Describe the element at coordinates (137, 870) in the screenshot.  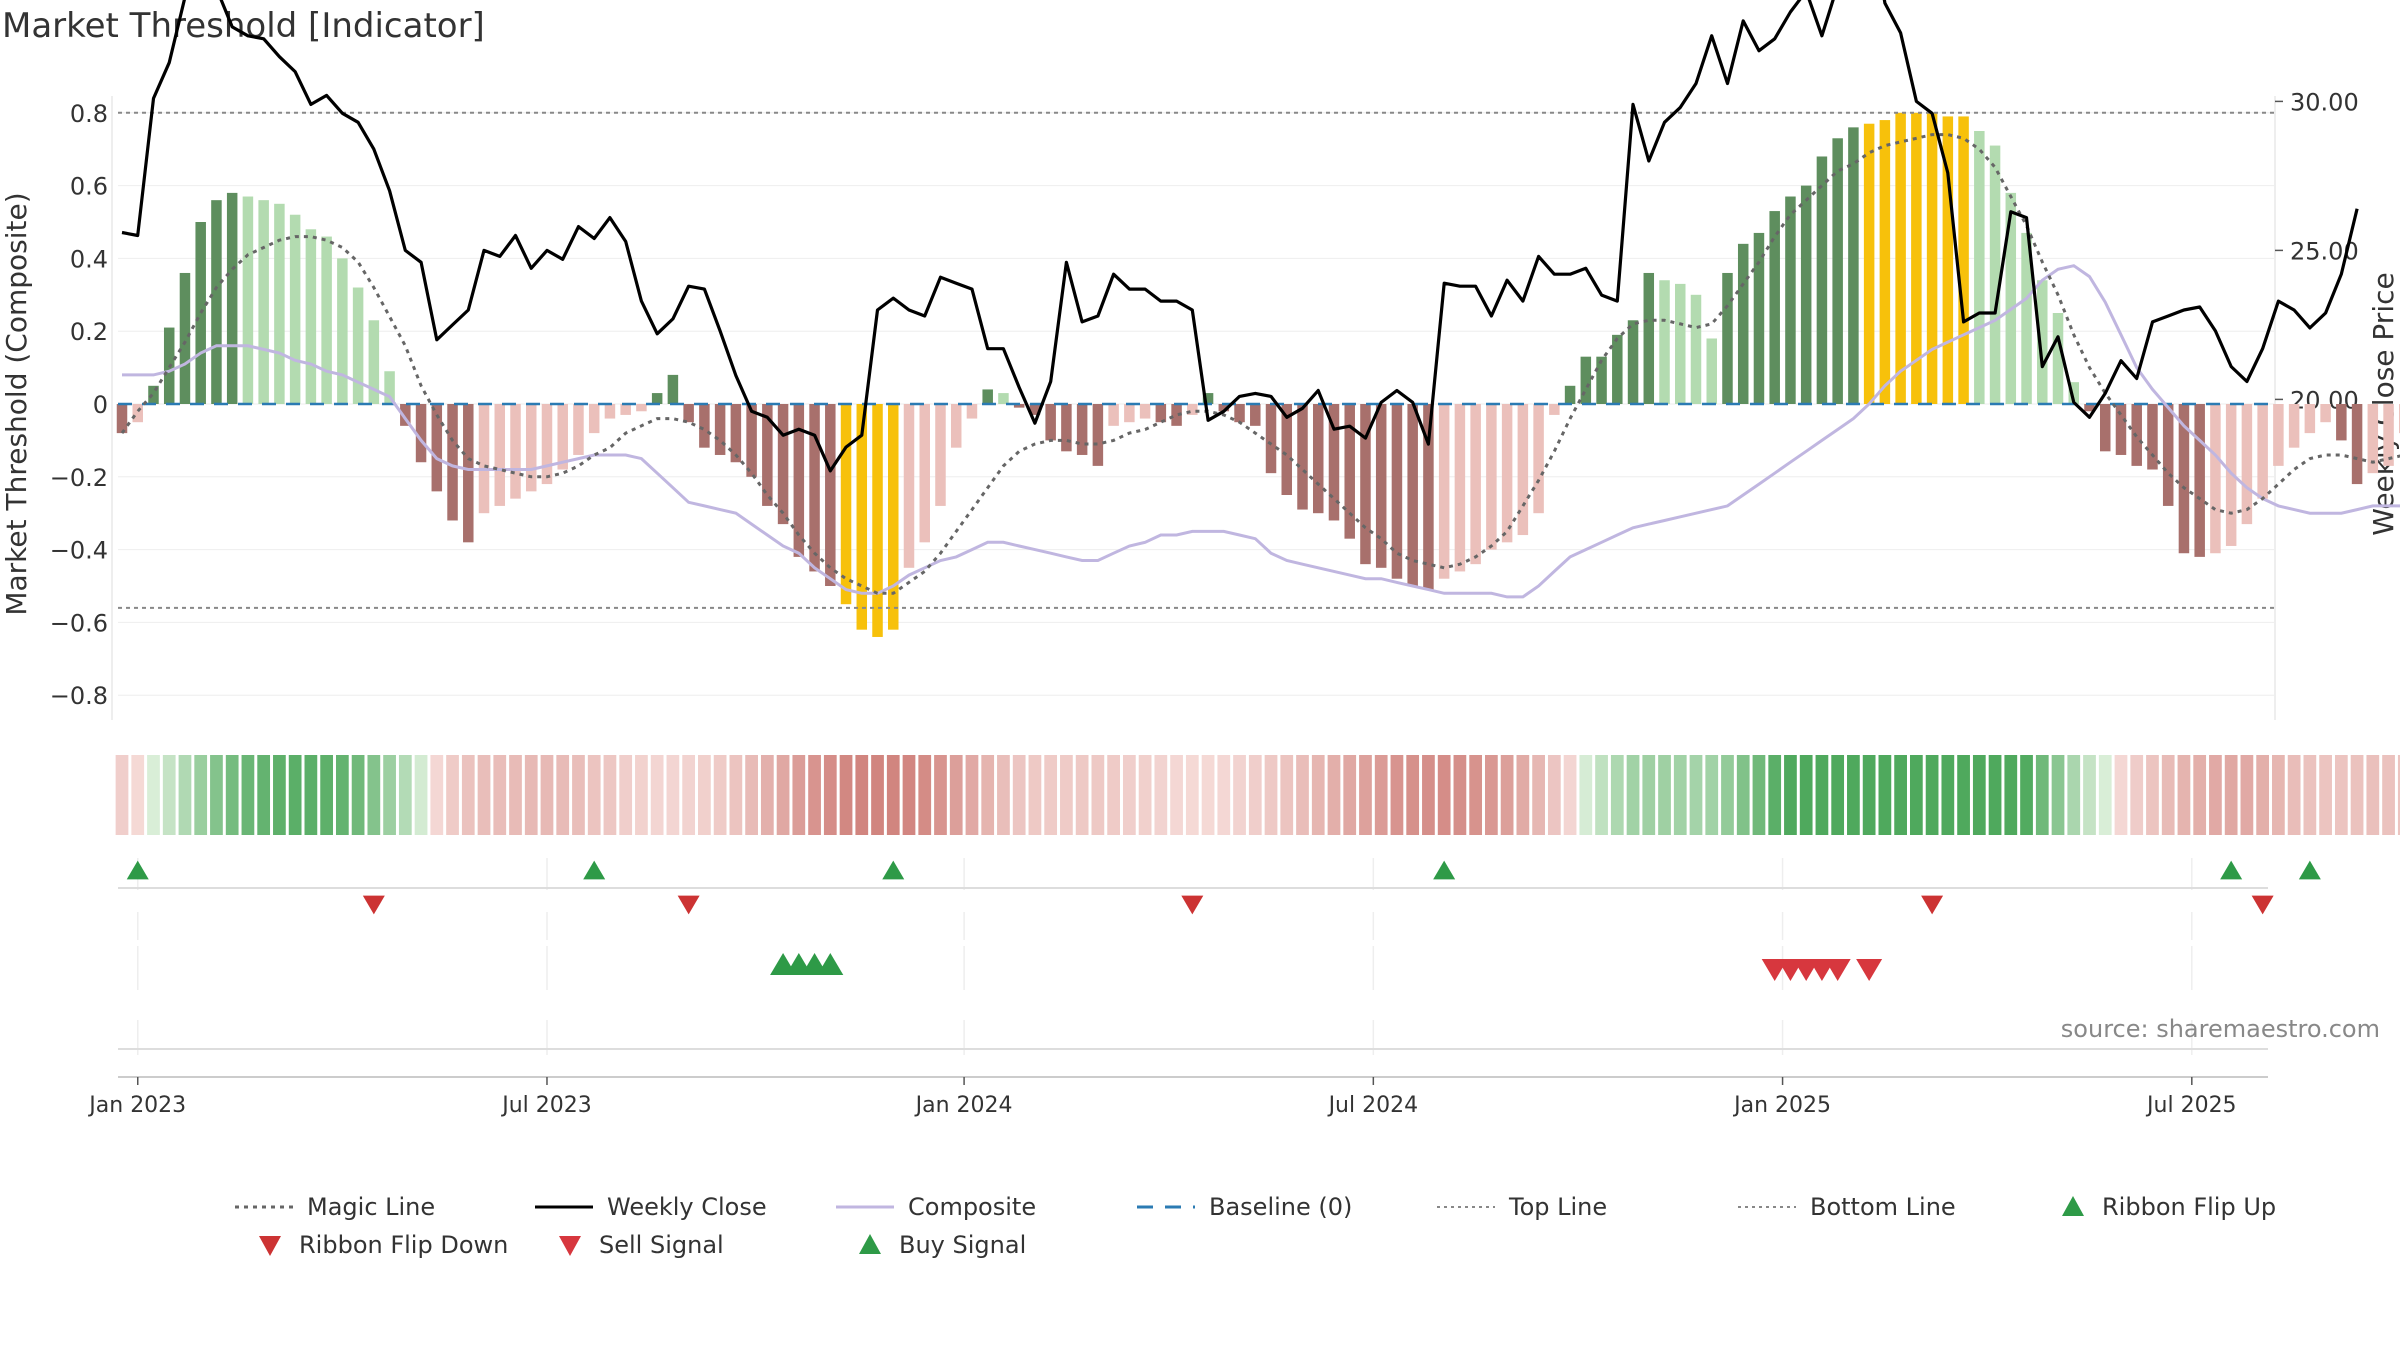
I see `ribbon-flip-up-marker` at that location.